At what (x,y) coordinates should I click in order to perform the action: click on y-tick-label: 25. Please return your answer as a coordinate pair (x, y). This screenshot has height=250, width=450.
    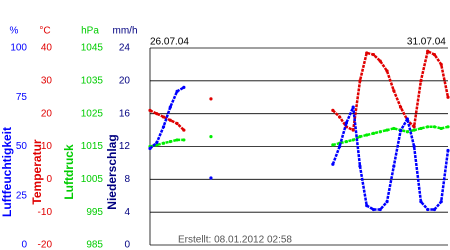
    Looking at the image, I should click on (22, 195).